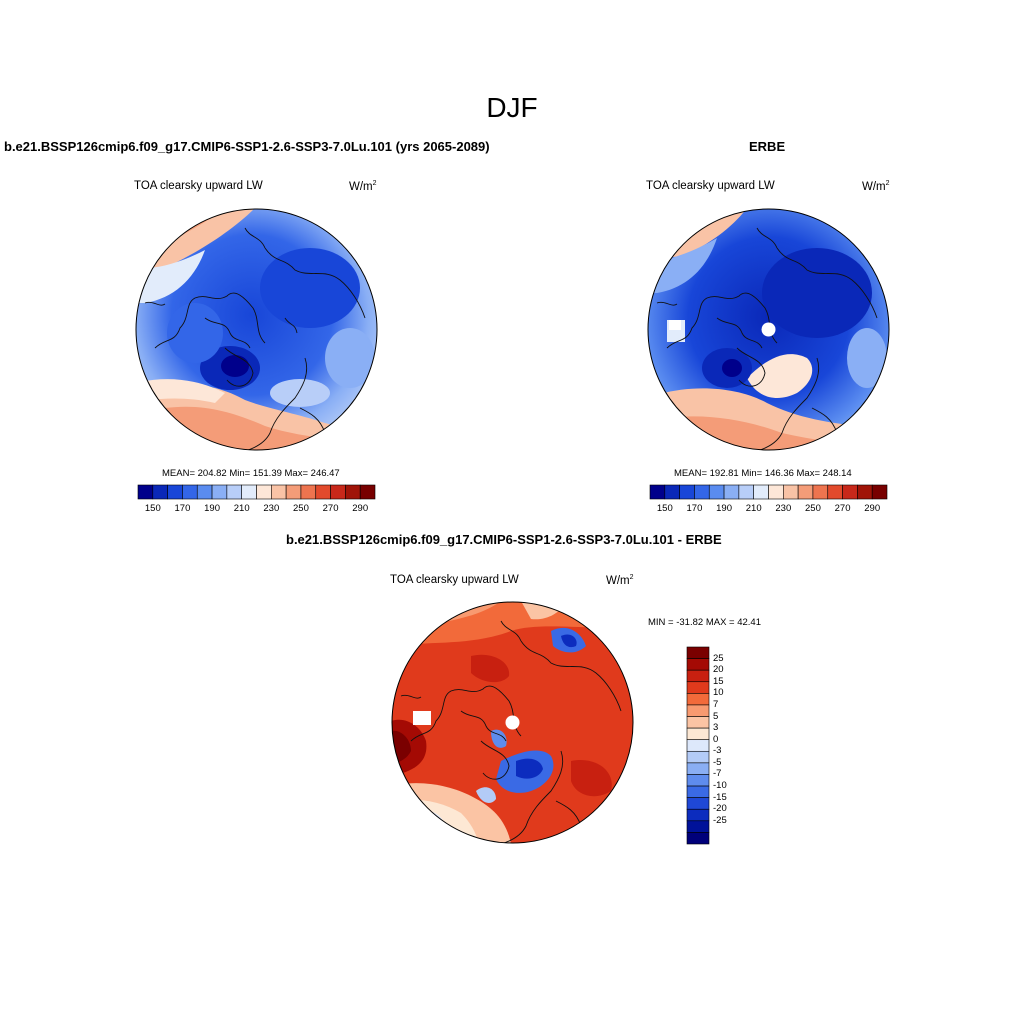 This screenshot has height=1024, width=1024. Describe the element at coordinates (512, 722) in the screenshot. I see `polar-map-diff` at that location.